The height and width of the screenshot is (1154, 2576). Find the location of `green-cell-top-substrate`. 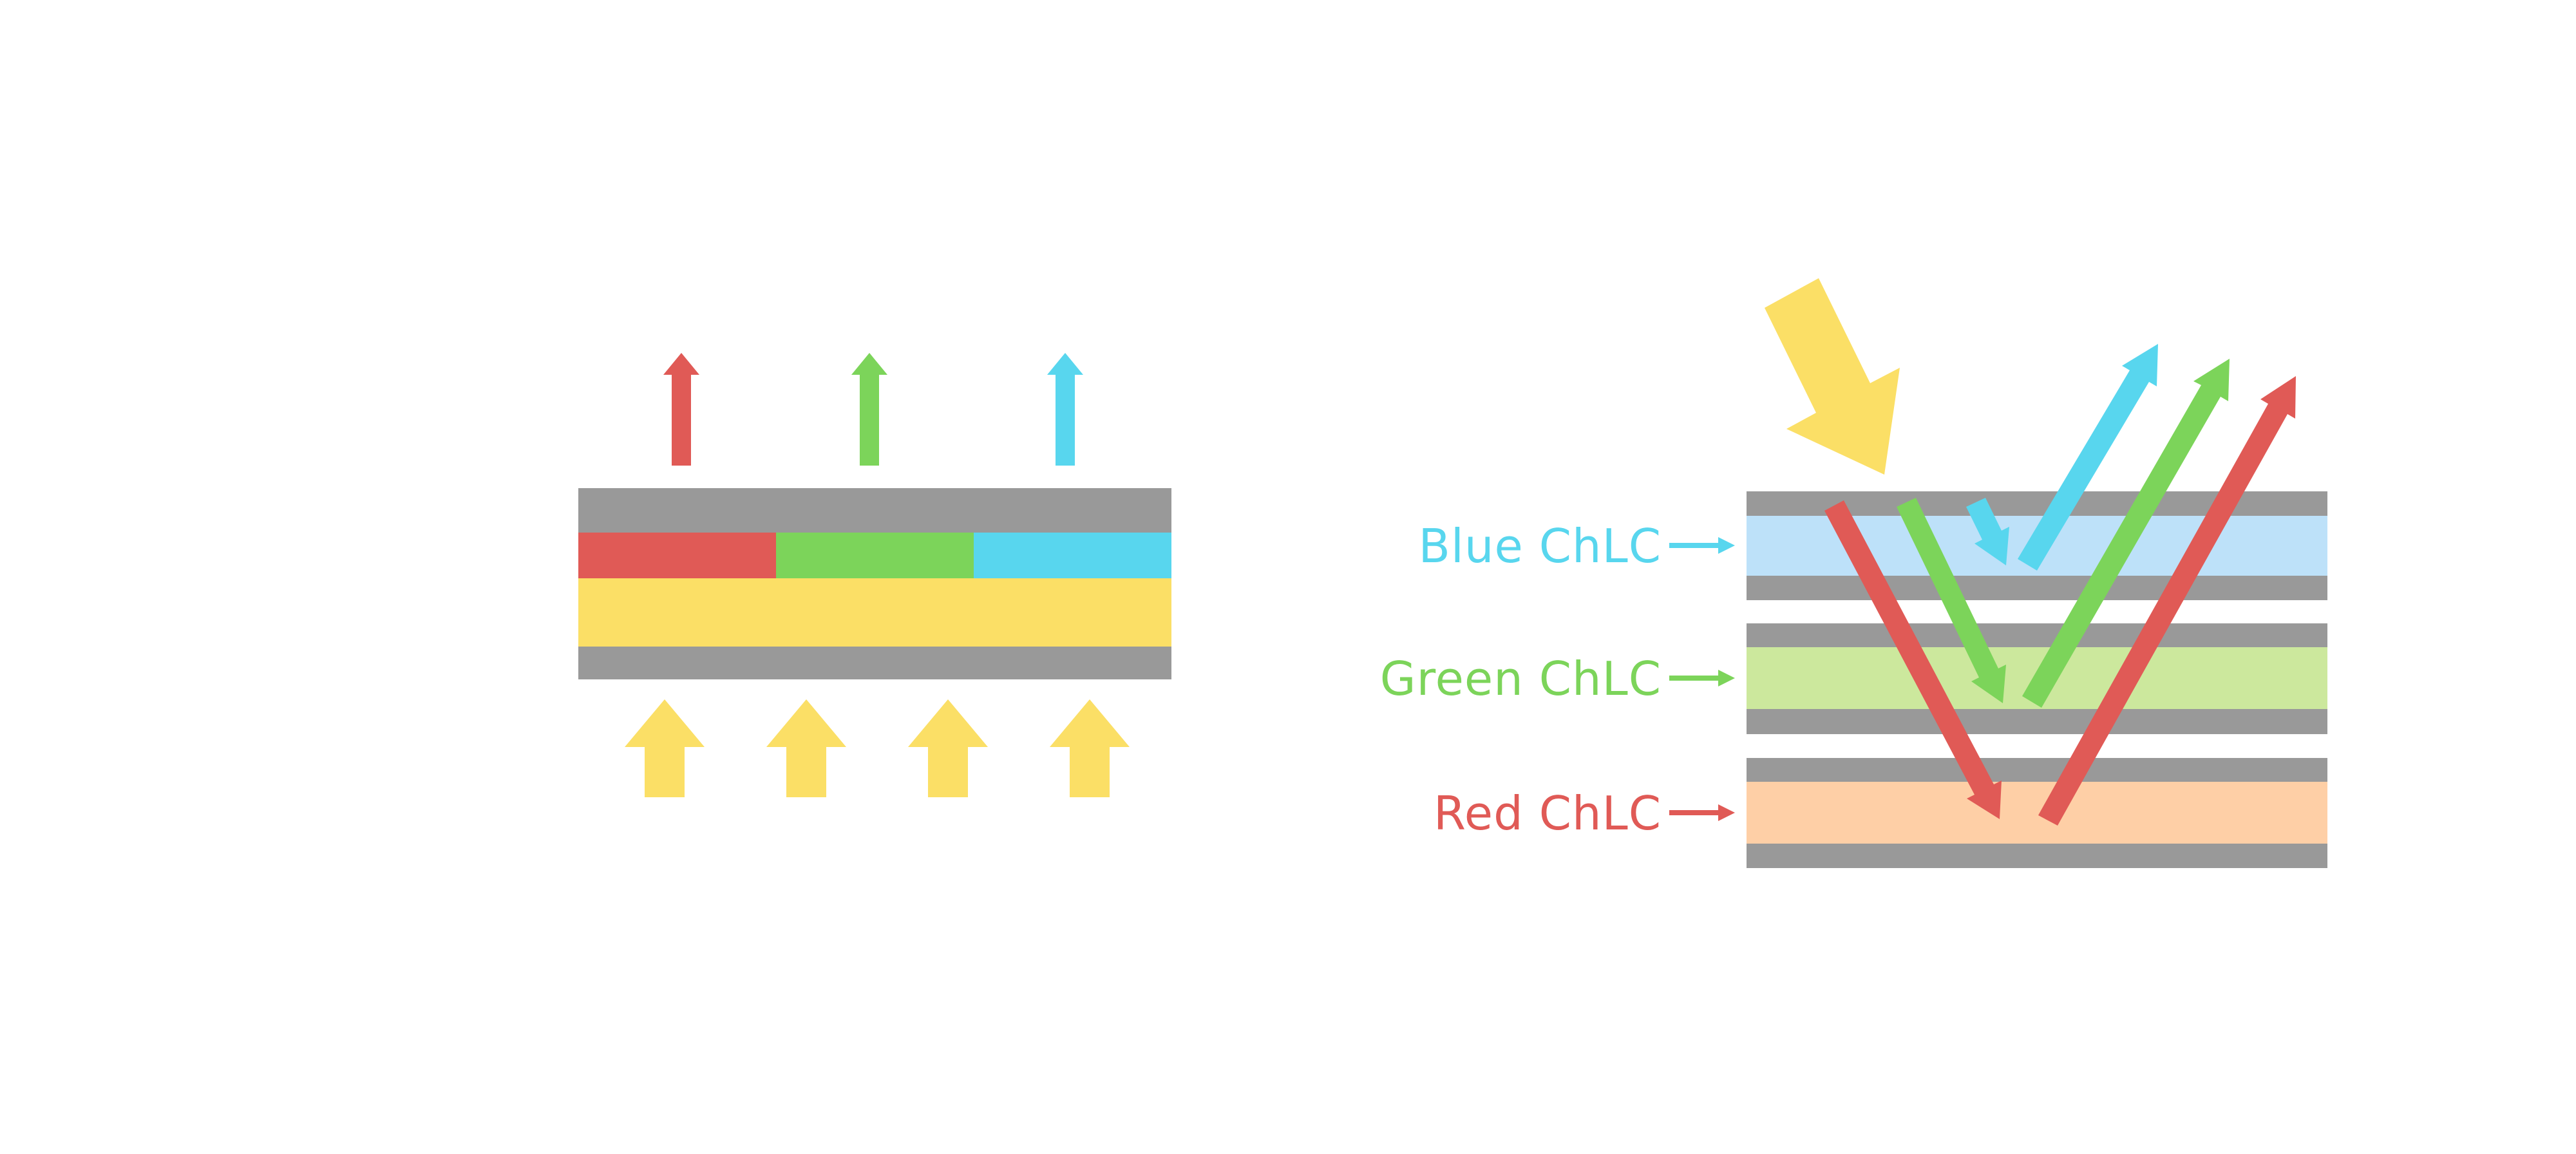

green-cell-top-substrate is located at coordinates (2037, 635).